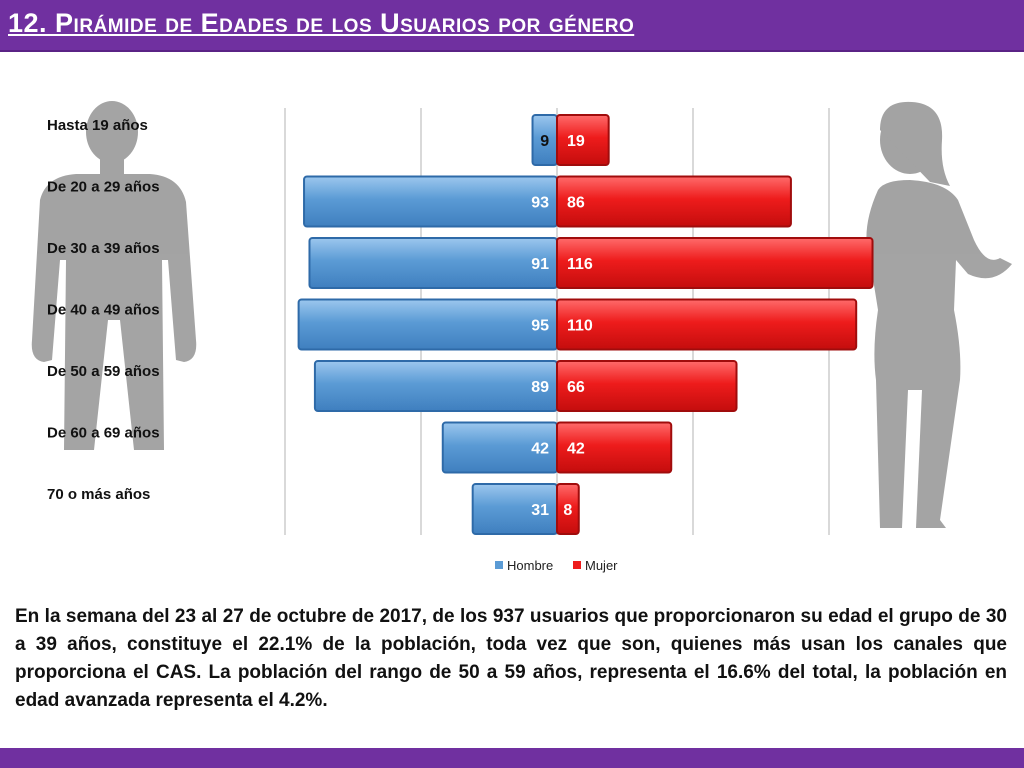 The image size is (1024, 768). Describe the element at coordinates (580, 264) in the screenshot. I see `data-label-mujer: 116` at that location.